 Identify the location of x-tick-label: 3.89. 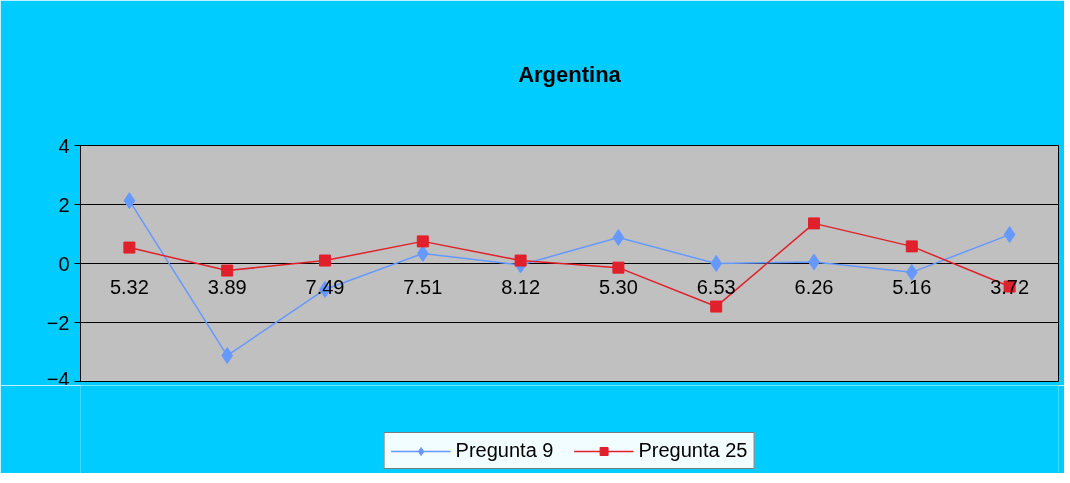
(227, 286).